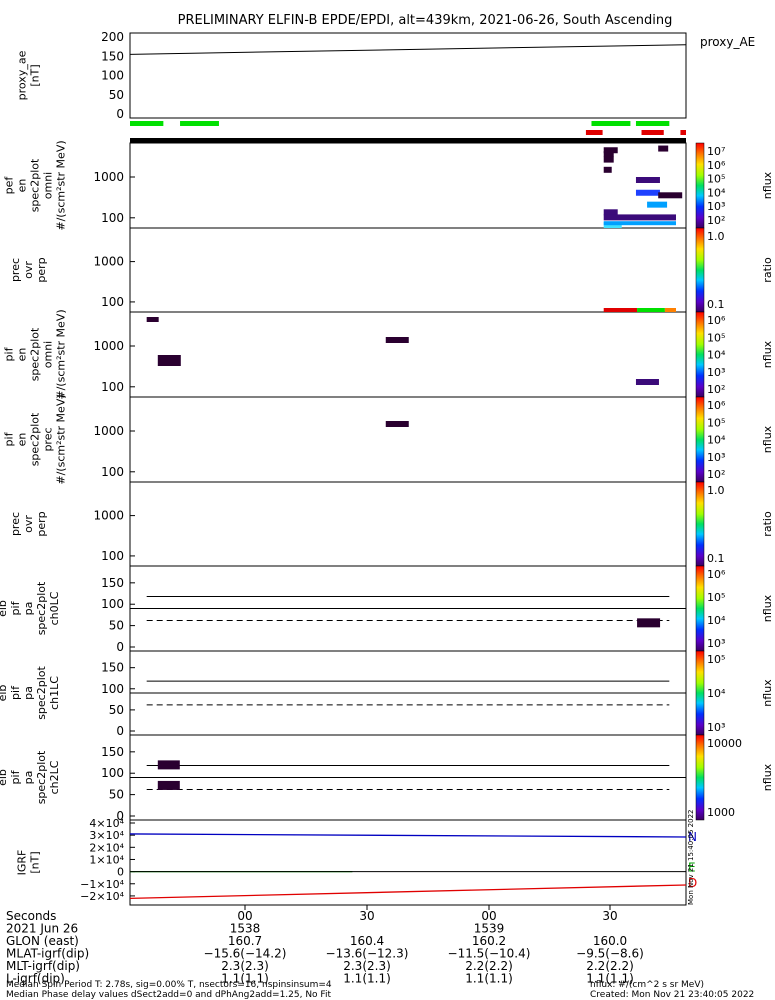 The image size is (775, 1000). I want to click on colorbar-label: ratio, so click(767, 270).